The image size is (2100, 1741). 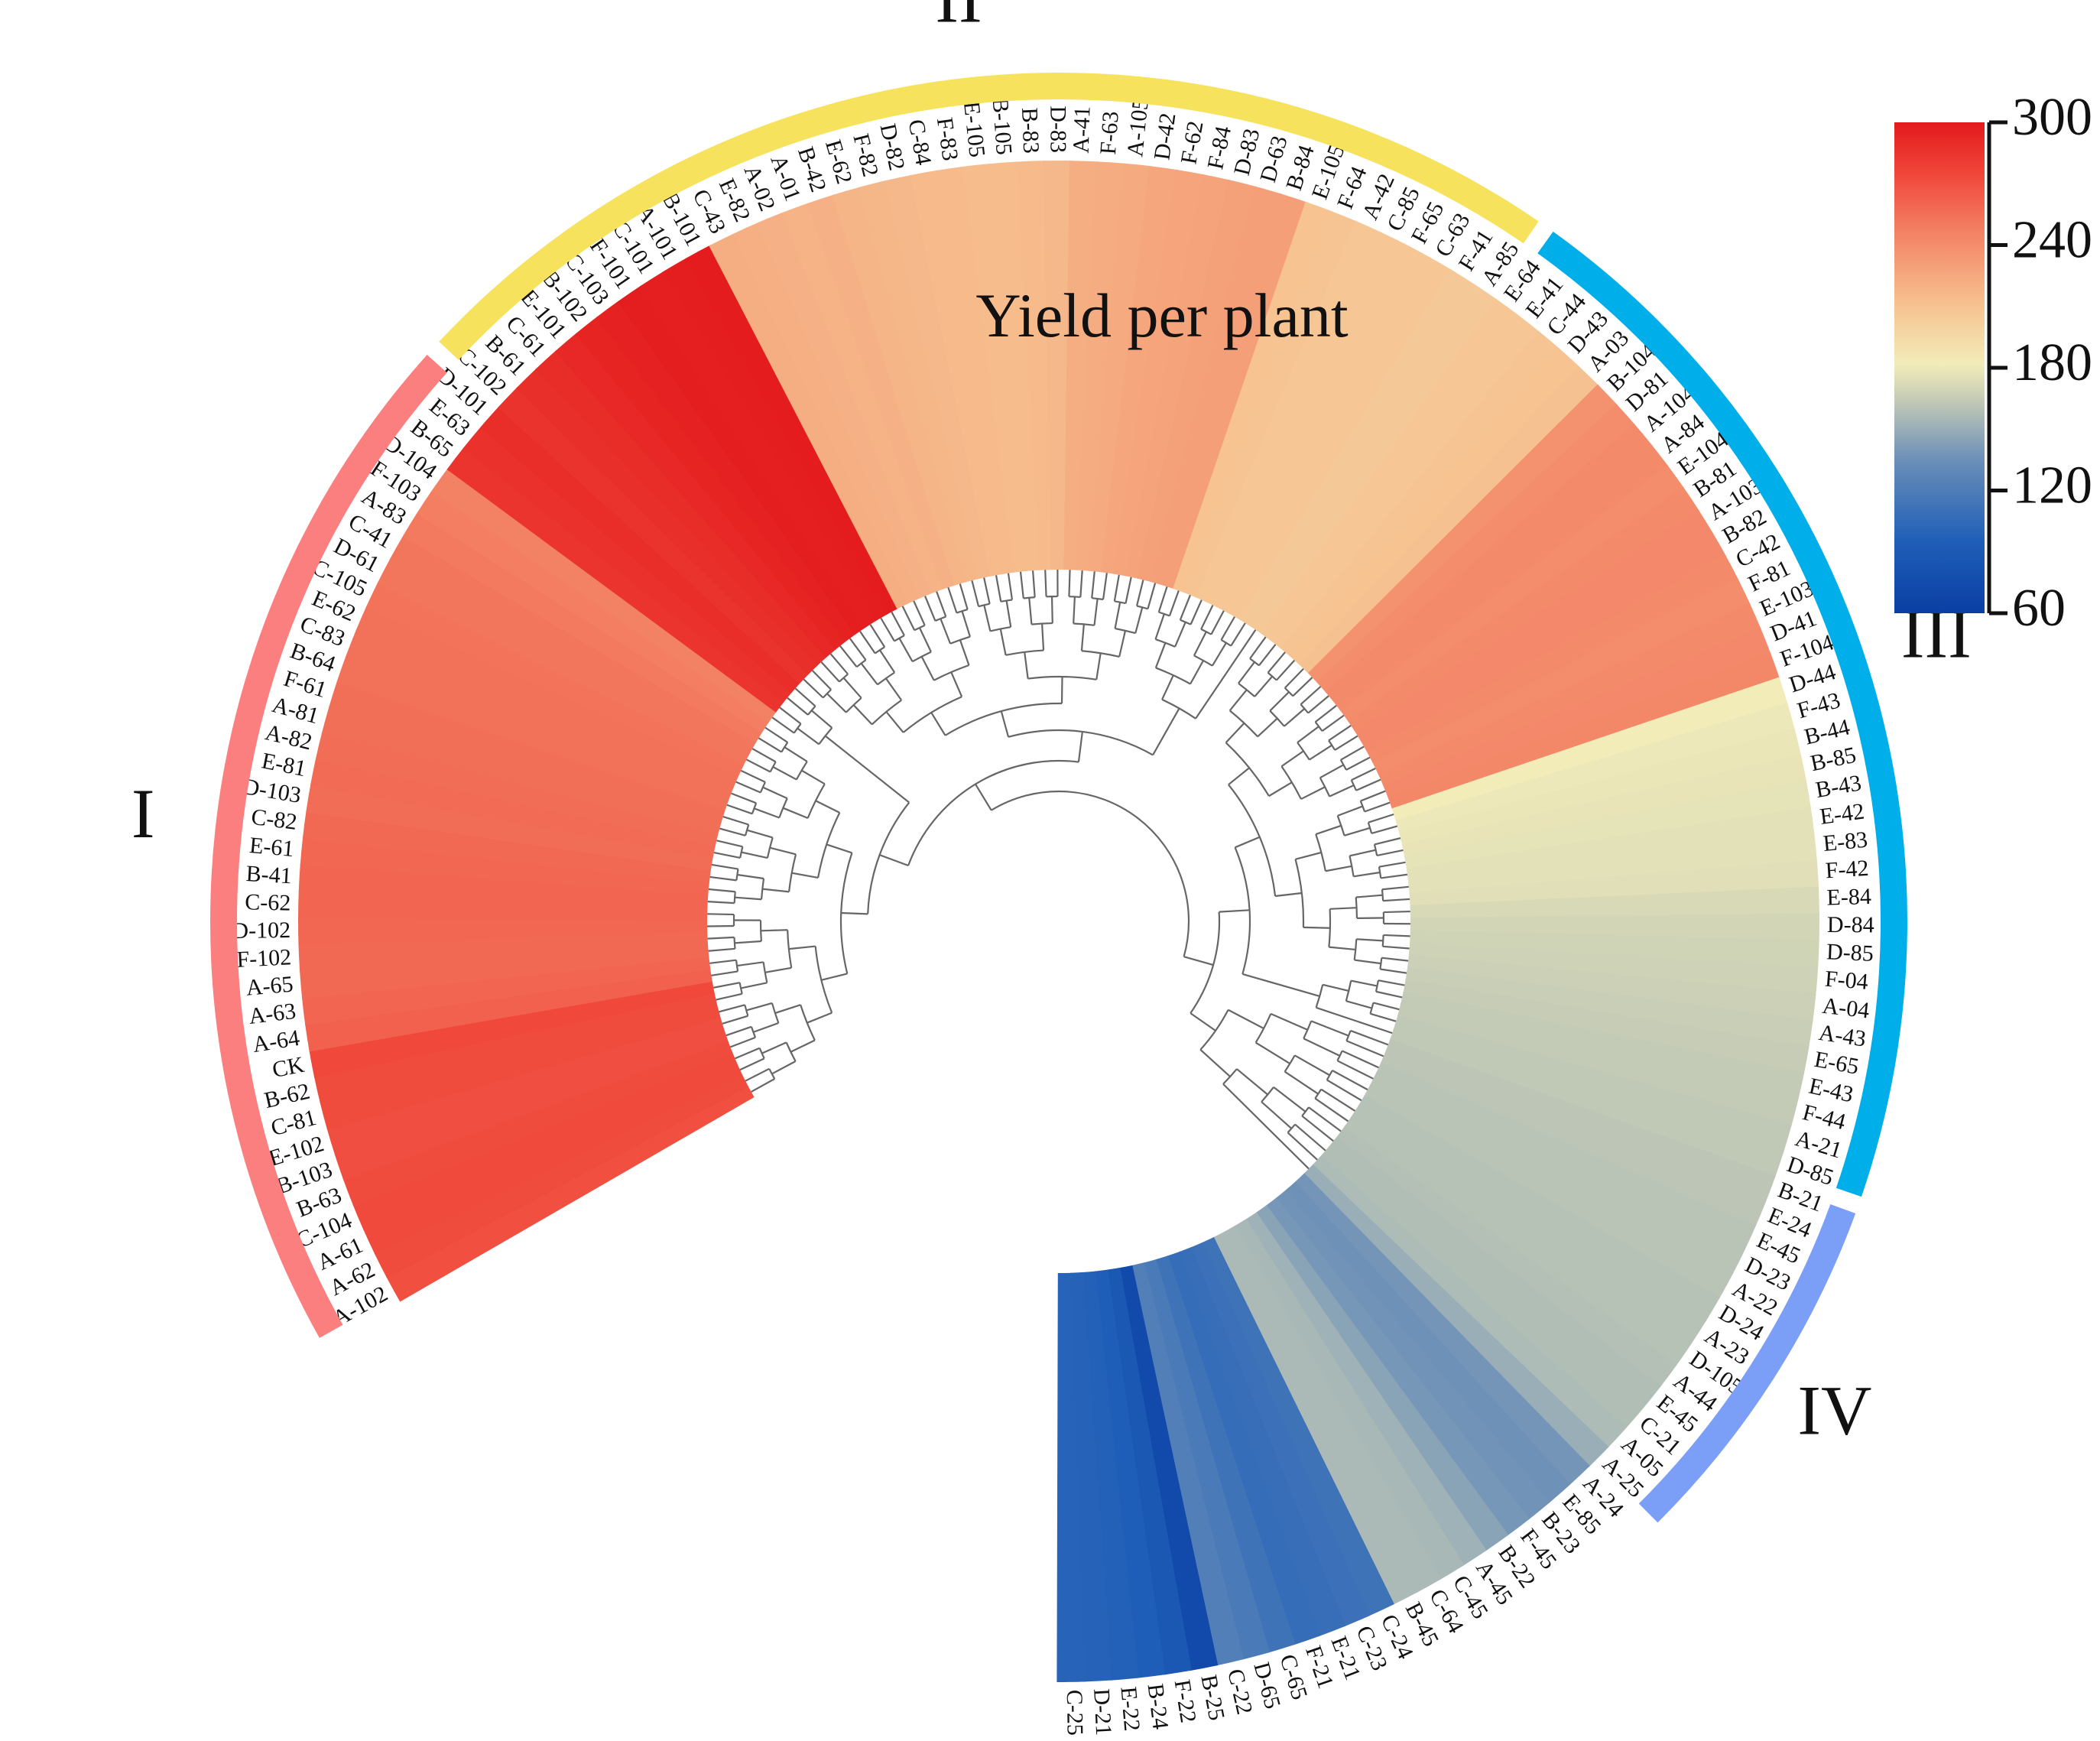 I want to click on leaf-label: C-82, so click(x=274, y=819).